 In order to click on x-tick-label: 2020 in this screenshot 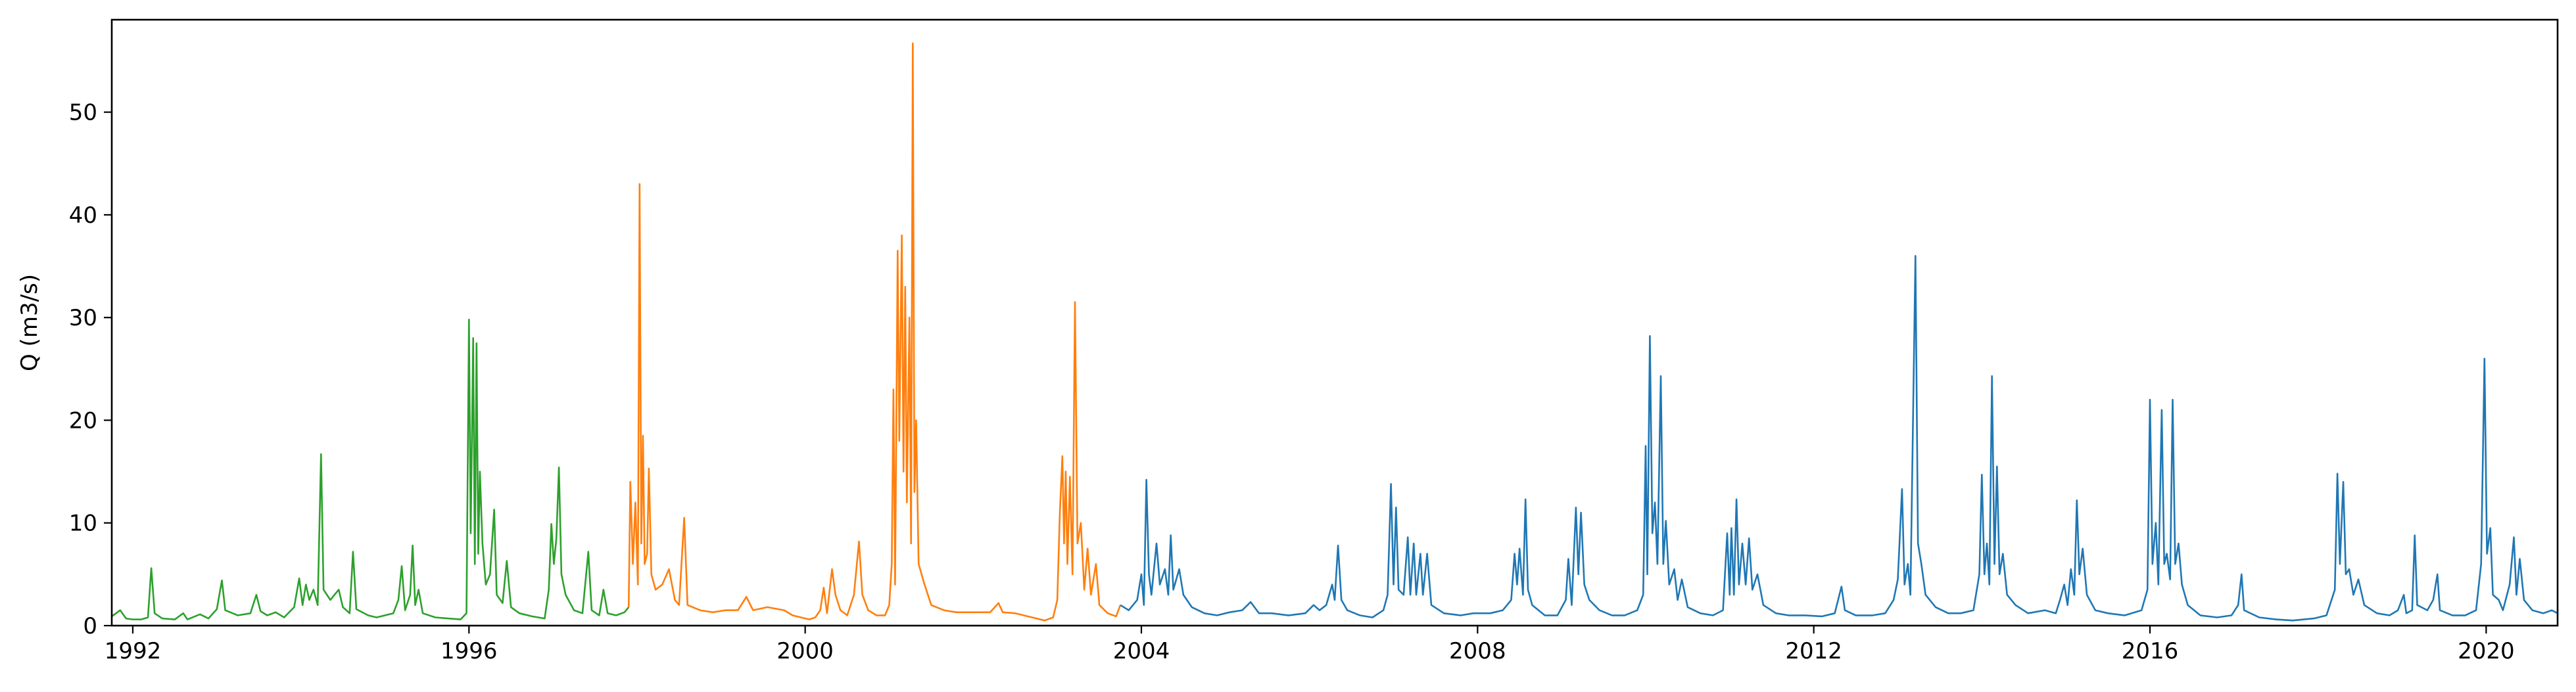, I will do `click(2486, 651)`.